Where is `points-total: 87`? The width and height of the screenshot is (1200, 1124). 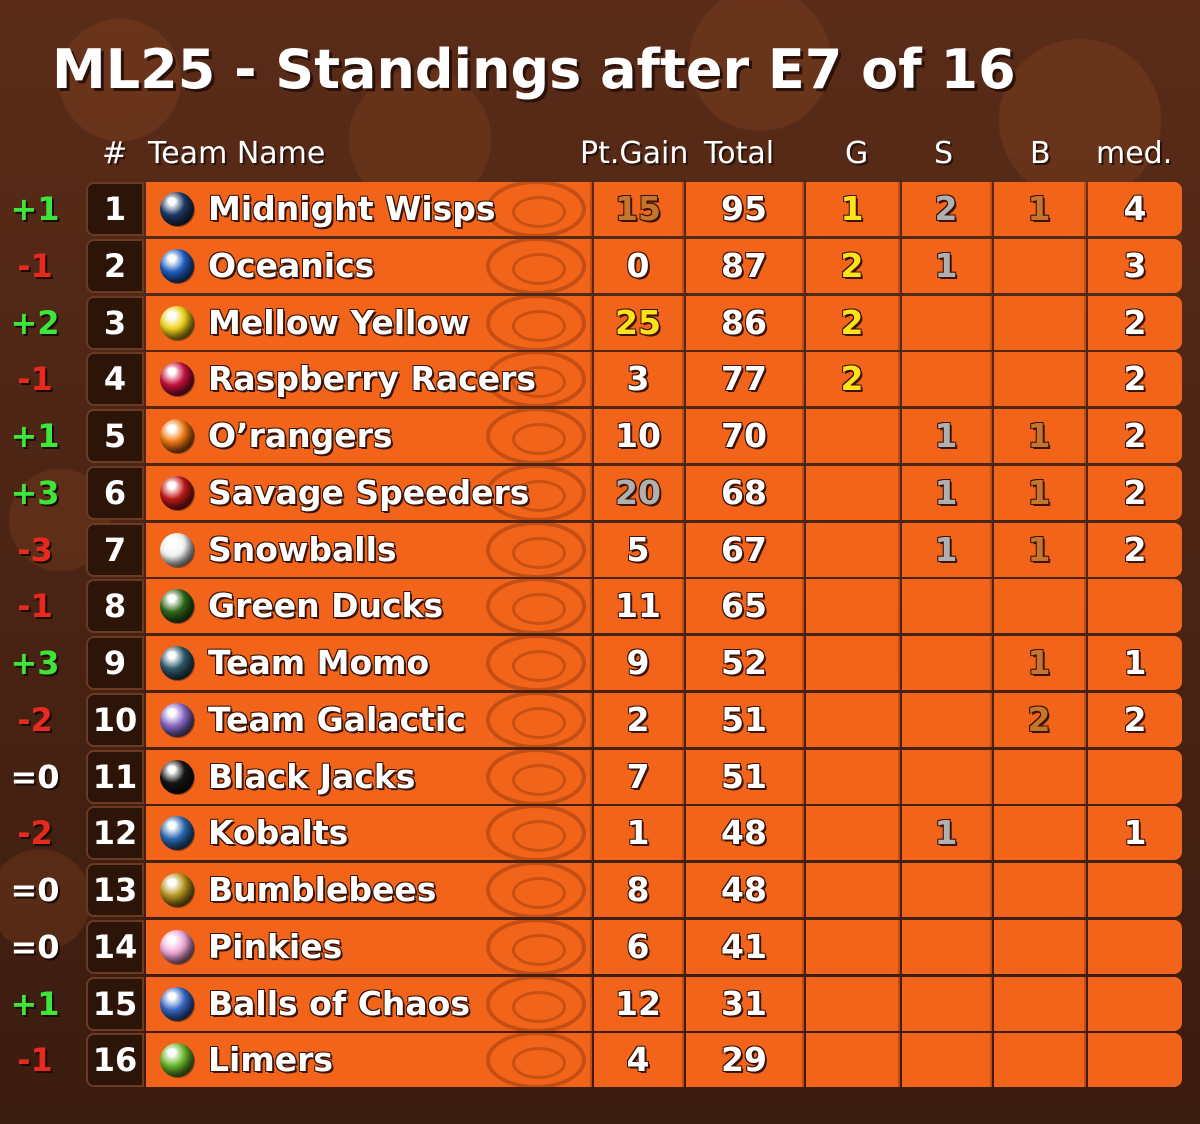 points-total: 87 is located at coordinates (745, 266).